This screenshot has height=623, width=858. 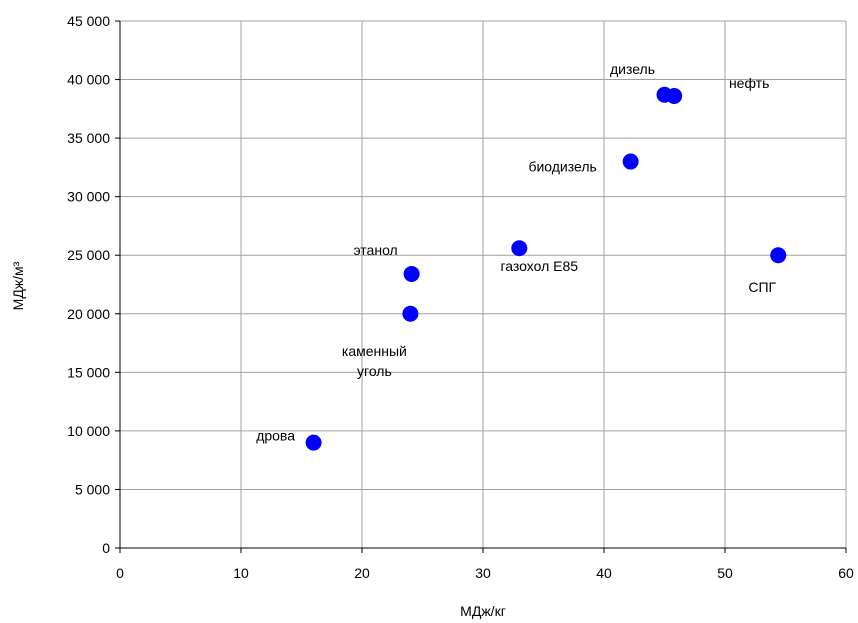 What do you see at coordinates (749, 83) in the screenshot?
I see `point-label: нефть` at bounding box center [749, 83].